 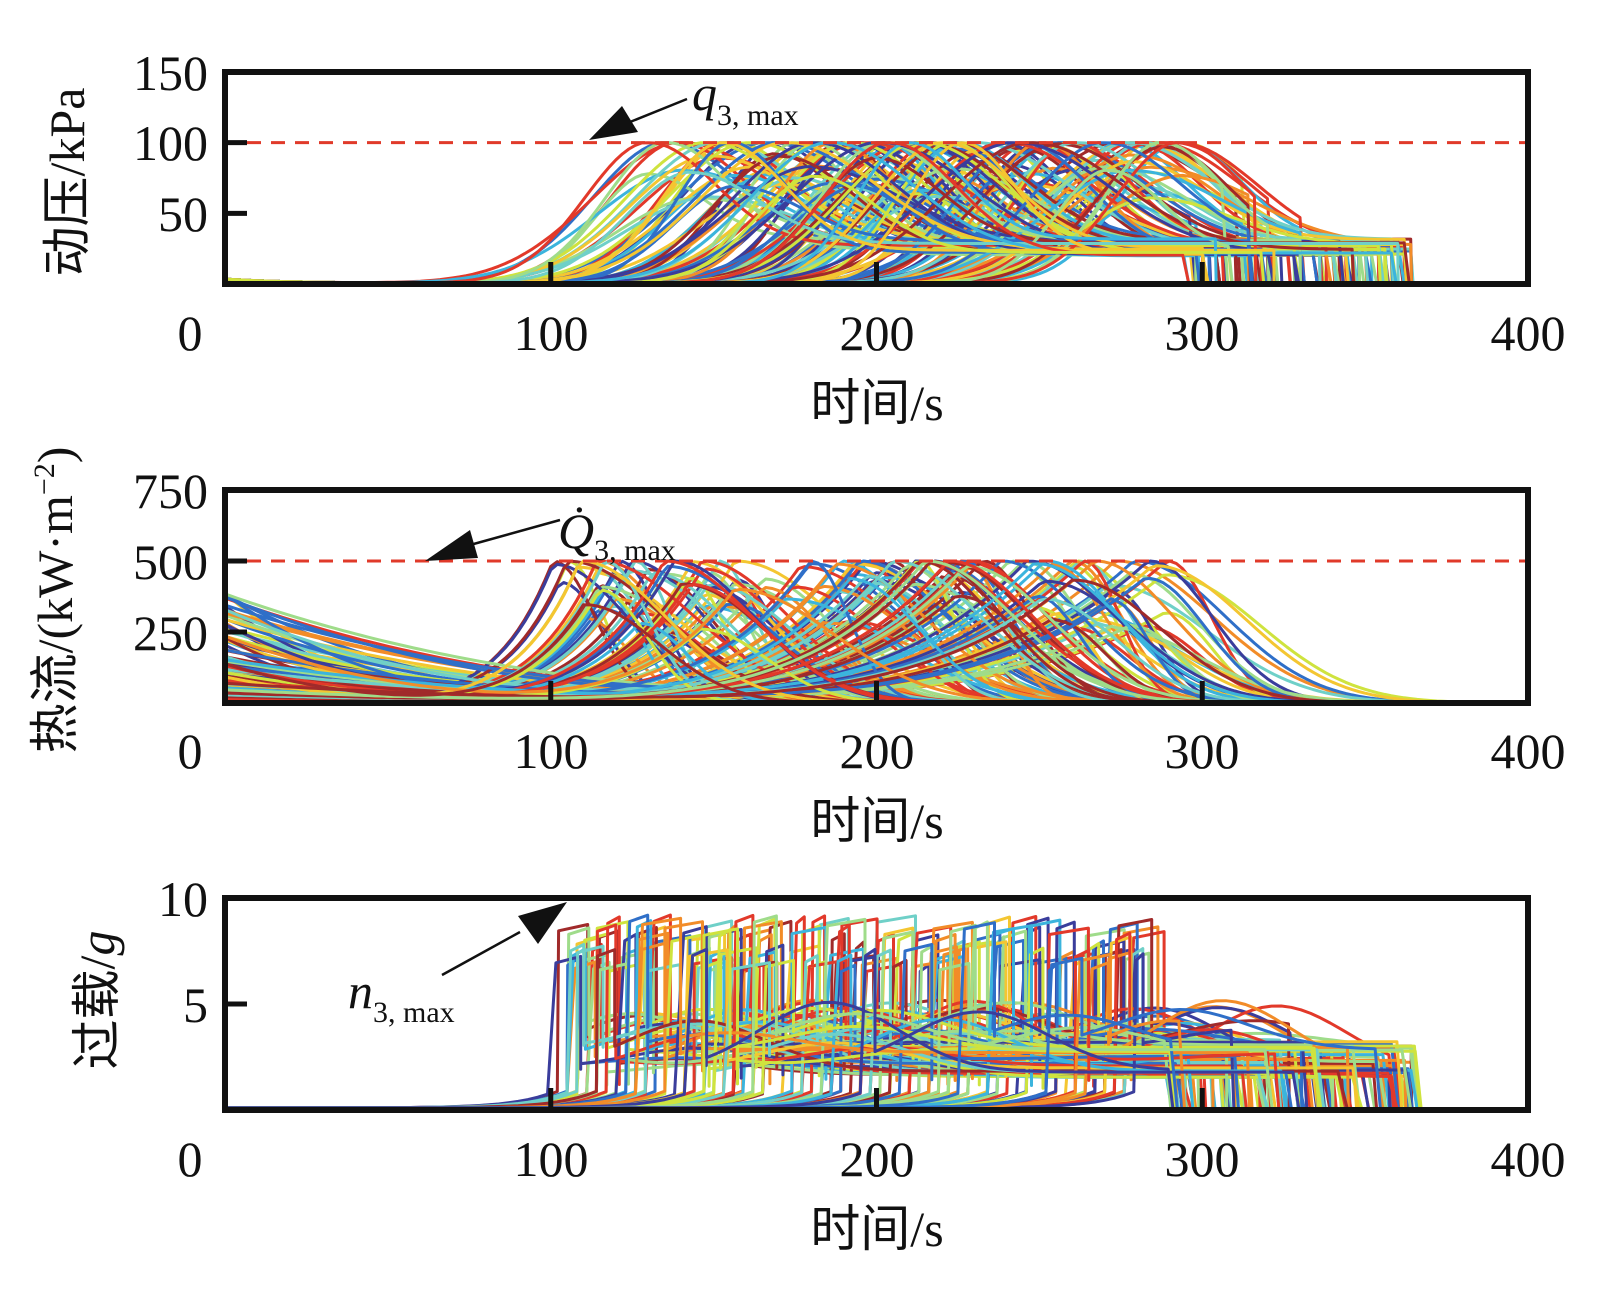 What do you see at coordinates (826, 212) in the screenshot?
I see `trajectory-lines` at bounding box center [826, 212].